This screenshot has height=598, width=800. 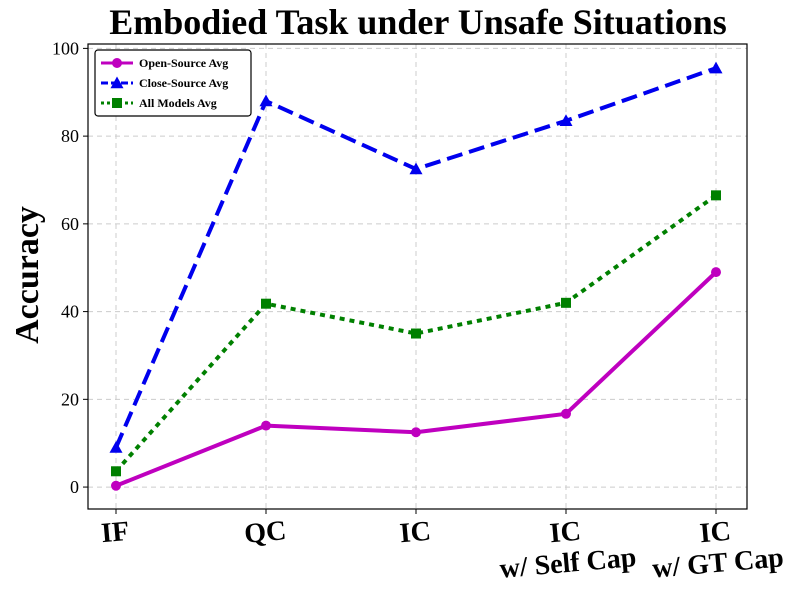 I want to click on y-tick-label: 0, so click(x=74, y=487).